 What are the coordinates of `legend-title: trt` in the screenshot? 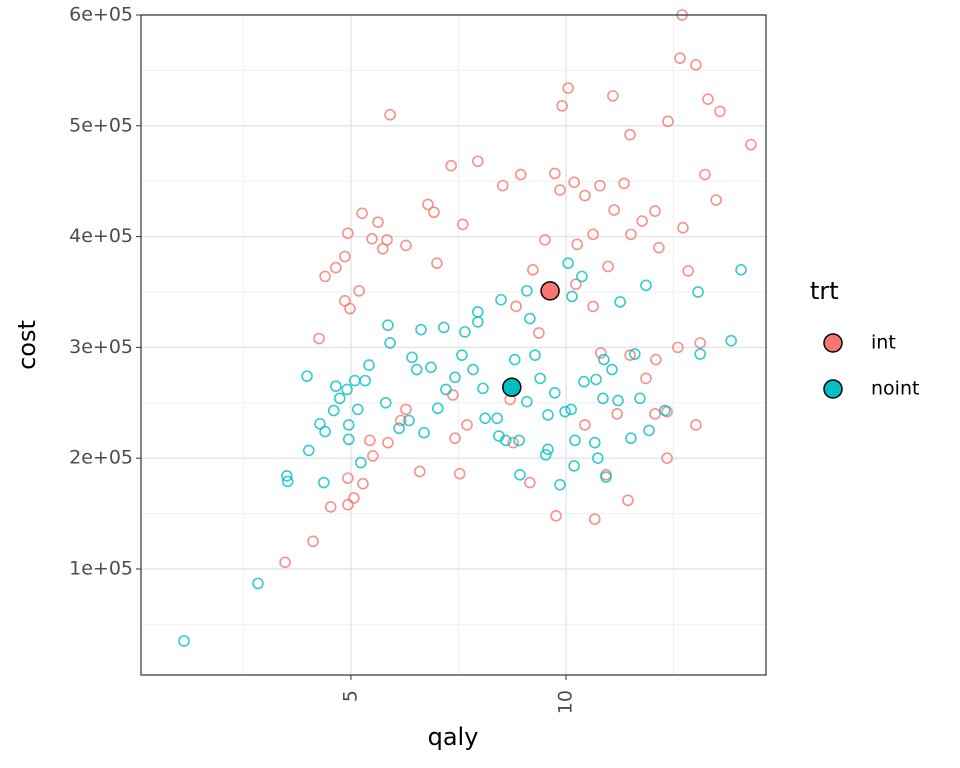 It's located at (824, 291).